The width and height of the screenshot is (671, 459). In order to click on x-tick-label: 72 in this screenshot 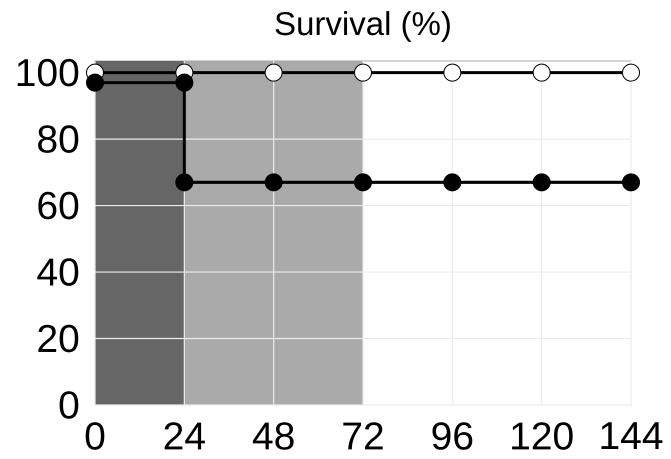, I will do `click(363, 436)`.